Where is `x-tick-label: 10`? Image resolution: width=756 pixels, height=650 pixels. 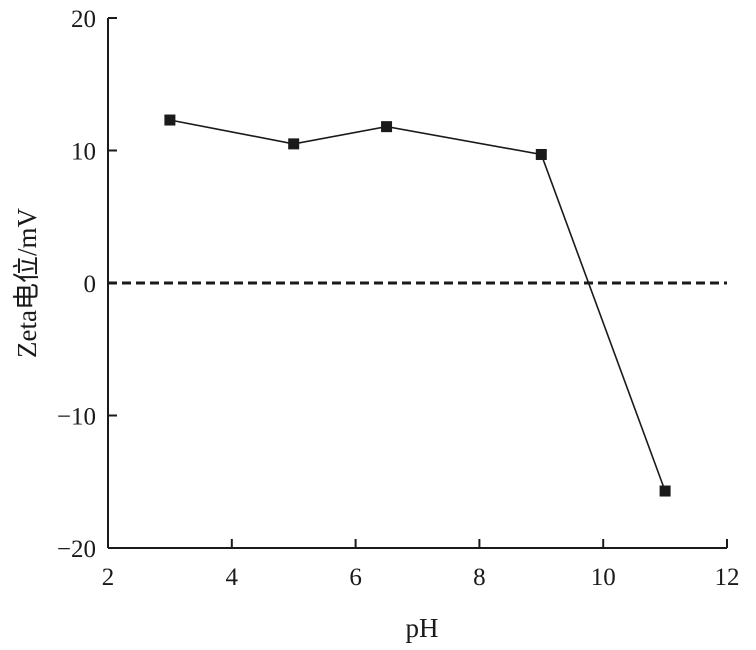
x-tick-label: 10 is located at coordinates (603, 577).